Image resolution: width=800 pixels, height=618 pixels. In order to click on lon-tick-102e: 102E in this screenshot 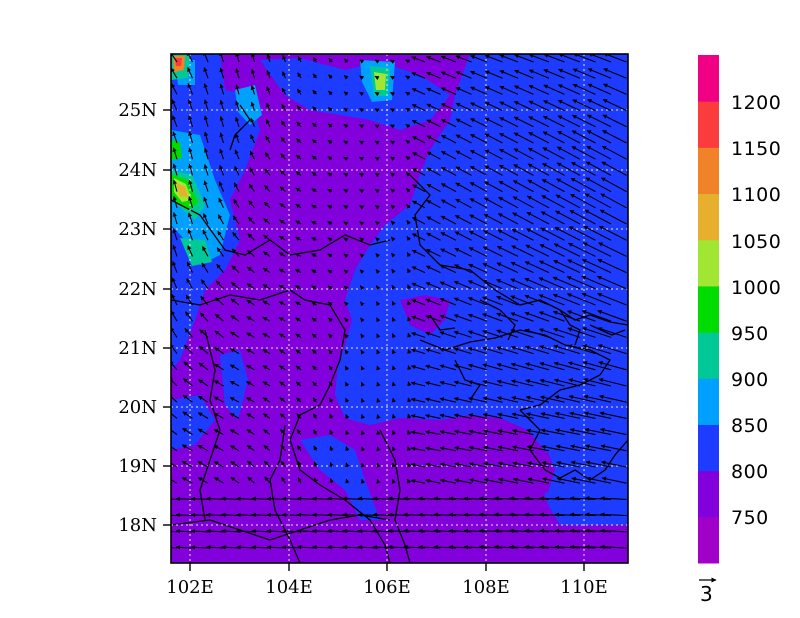, I will do `click(190, 587)`.